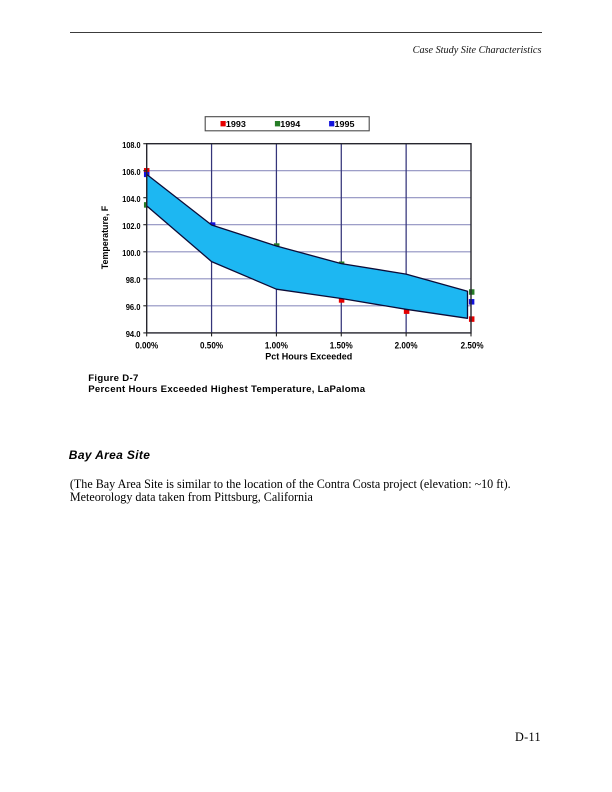  I want to click on svg-text: 1.50%, so click(341, 345).